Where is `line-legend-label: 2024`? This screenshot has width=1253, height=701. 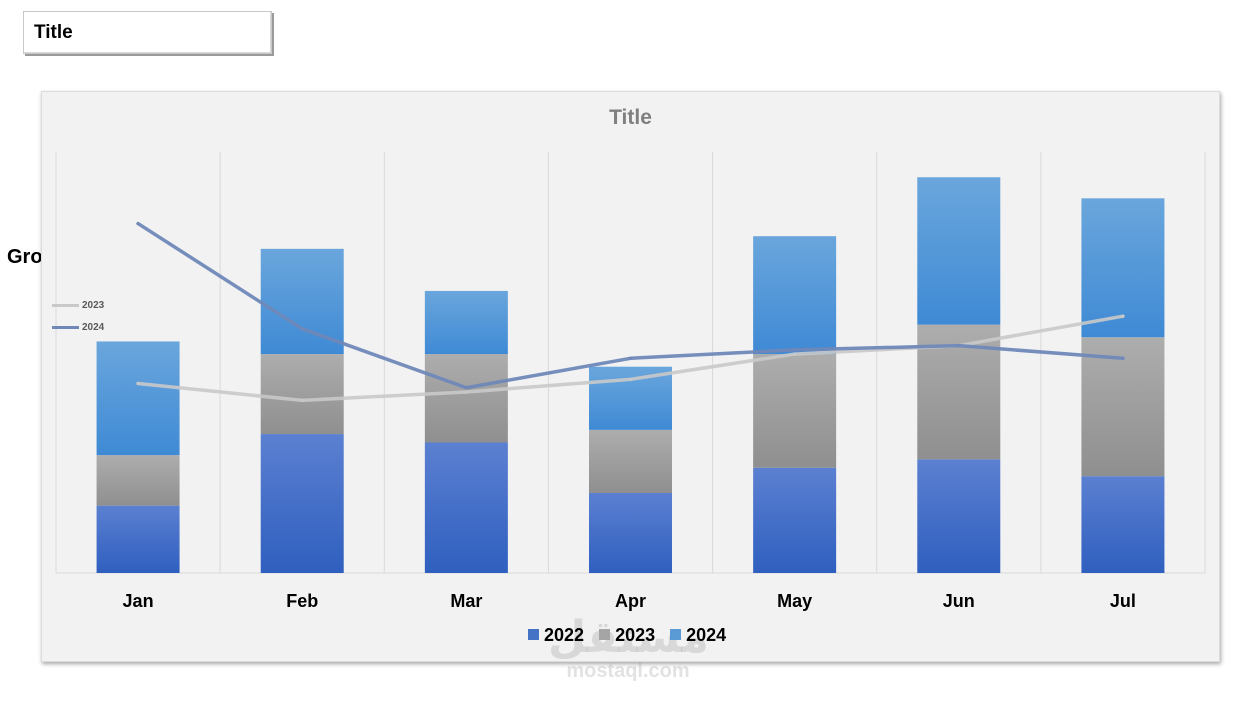 line-legend-label: 2024 is located at coordinates (93, 327).